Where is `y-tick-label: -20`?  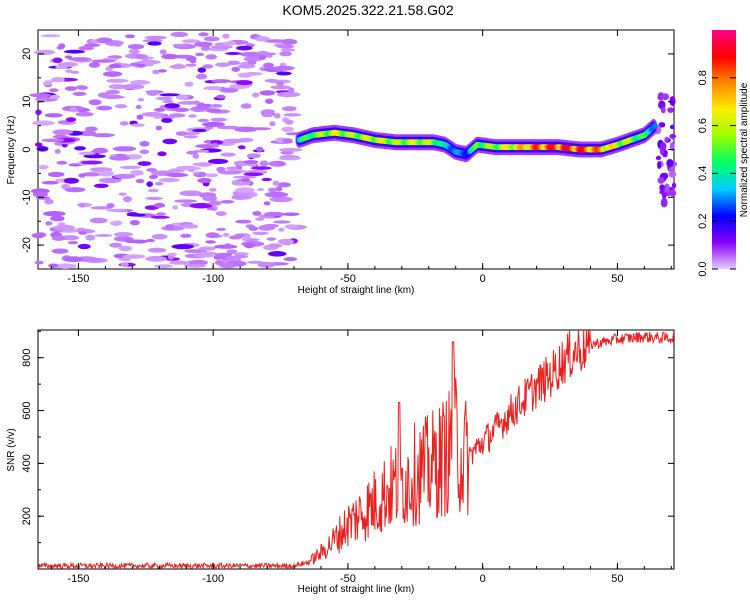
y-tick-label: -20 is located at coordinates (27, 245).